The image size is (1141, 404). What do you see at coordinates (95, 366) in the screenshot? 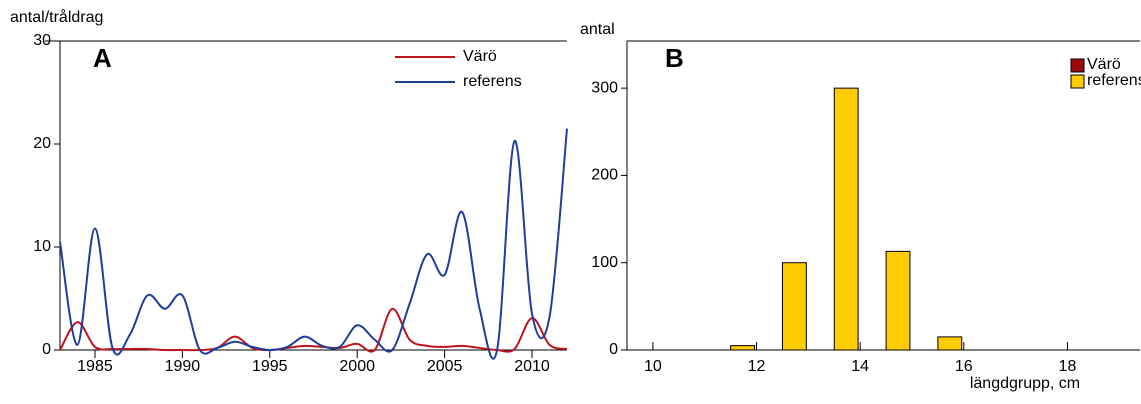
I see `x-tick-label: 1985` at bounding box center [95, 366].